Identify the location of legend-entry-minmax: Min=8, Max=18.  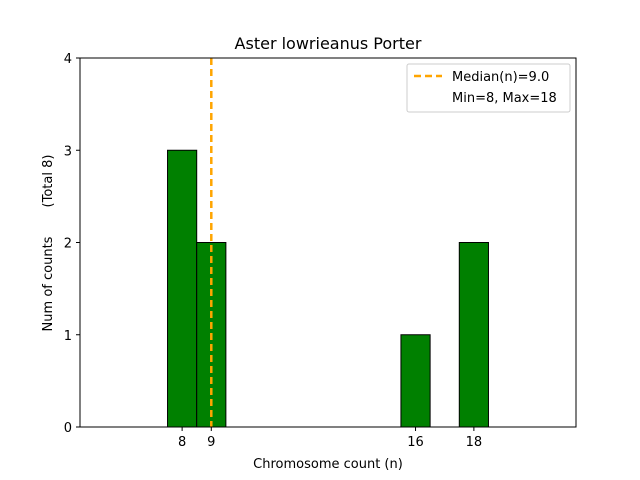
(504, 98).